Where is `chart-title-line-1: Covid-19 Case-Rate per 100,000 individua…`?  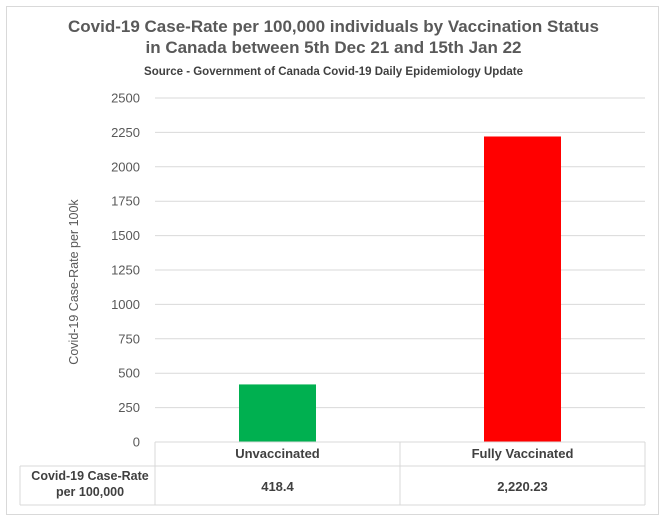 chart-title-line-1: Covid-19 Case-Rate per 100,000 individua… is located at coordinates (333, 26).